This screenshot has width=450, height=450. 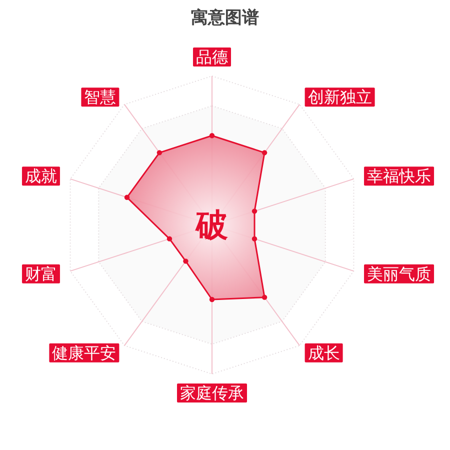 What do you see at coordinates (211, 225) in the screenshot?
I see `text: 破` at bounding box center [211, 225].